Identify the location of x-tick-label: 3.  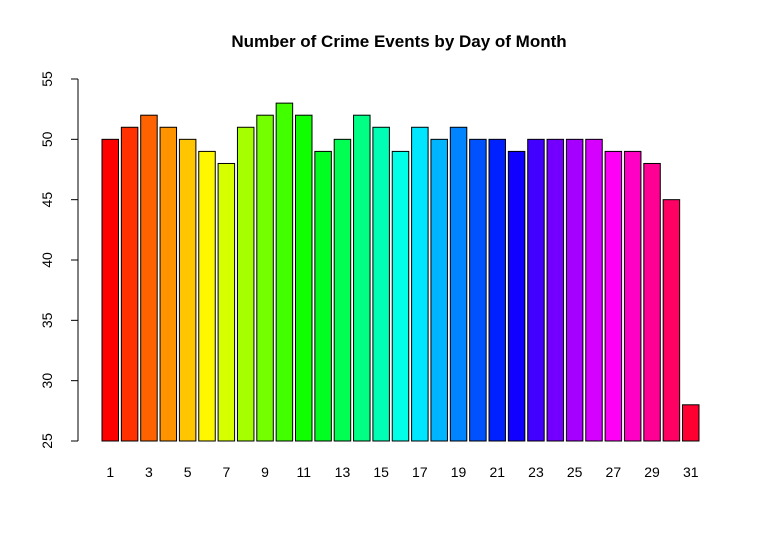
(149, 472).